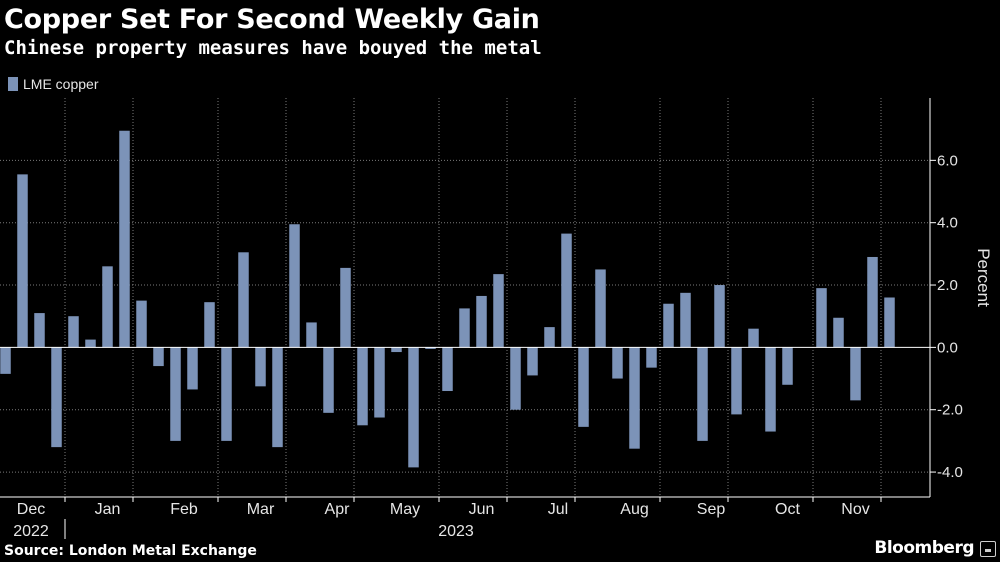  What do you see at coordinates (983, 277) in the screenshot?
I see `y-axis-title: Percent` at bounding box center [983, 277].